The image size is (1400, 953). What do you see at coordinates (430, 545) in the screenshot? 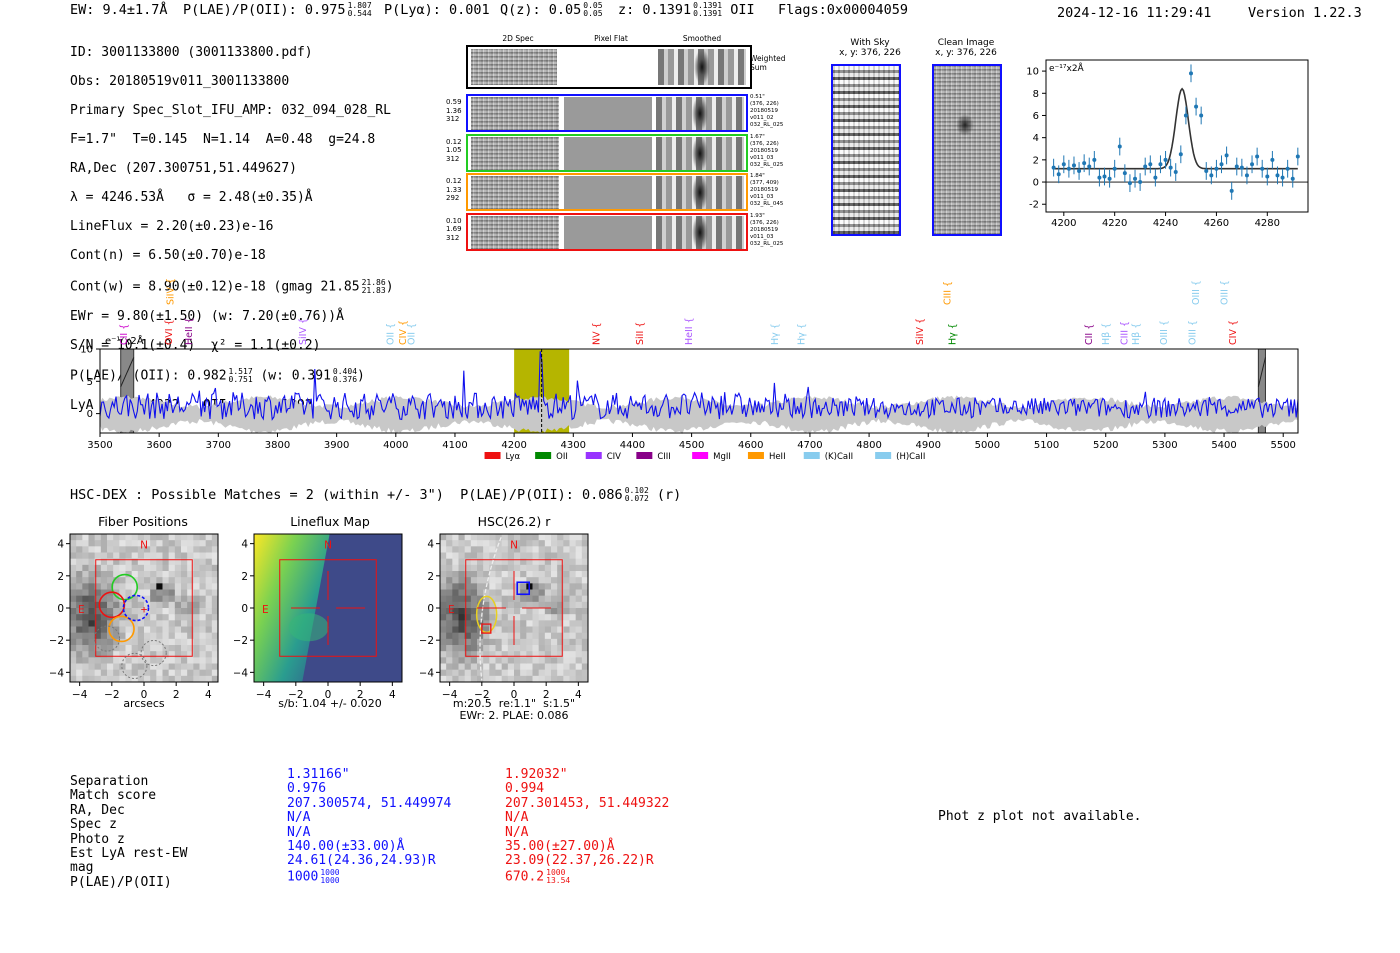
I see `panel-ytick-label: 4` at bounding box center [430, 545].